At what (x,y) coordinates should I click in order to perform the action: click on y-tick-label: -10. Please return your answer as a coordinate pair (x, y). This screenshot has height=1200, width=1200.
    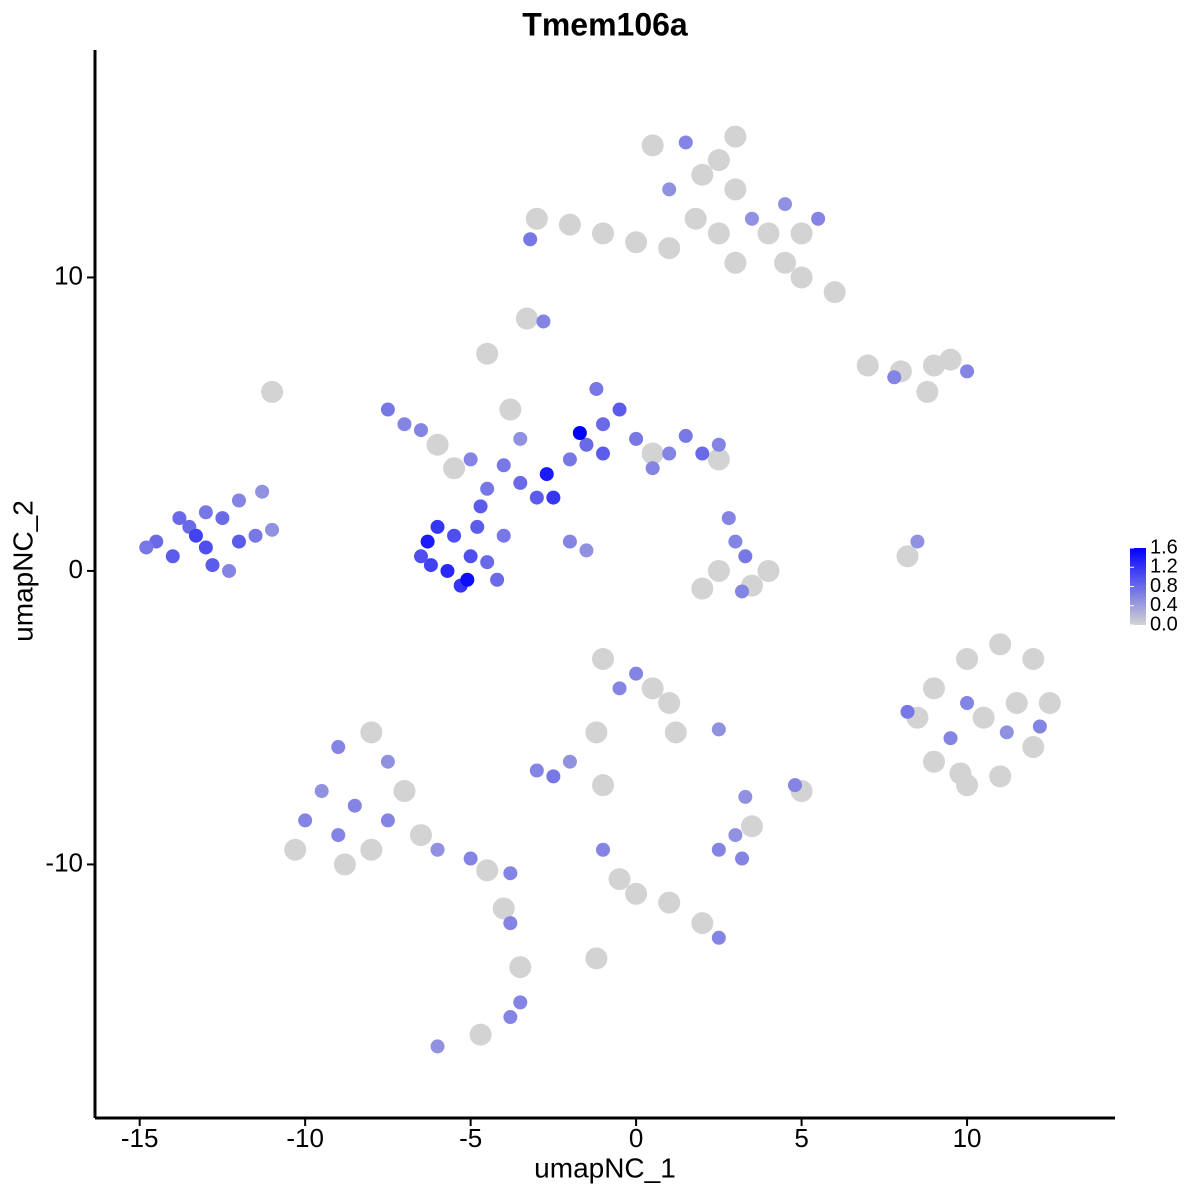
    Looking at the image, I should click on (64, 862).